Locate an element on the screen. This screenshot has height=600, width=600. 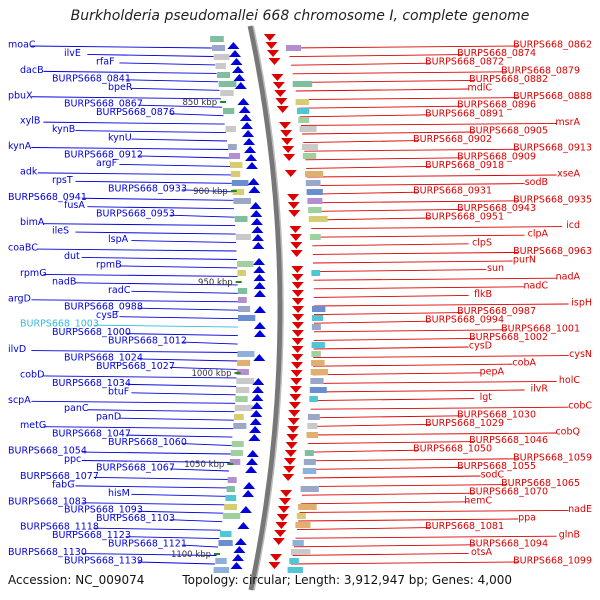
gene-label: BURPS668_1094 is located at coordinates (508, 543).